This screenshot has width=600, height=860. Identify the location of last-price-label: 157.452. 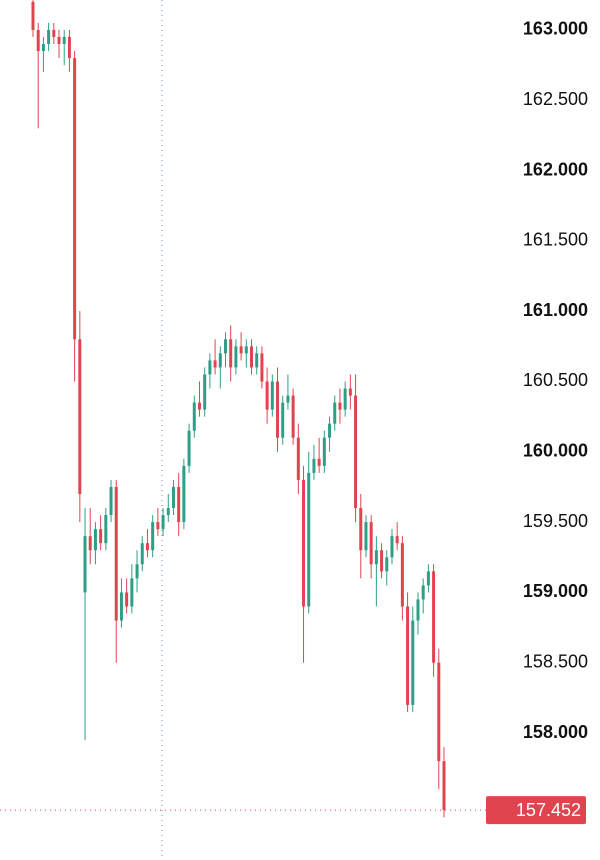
(548, 810).